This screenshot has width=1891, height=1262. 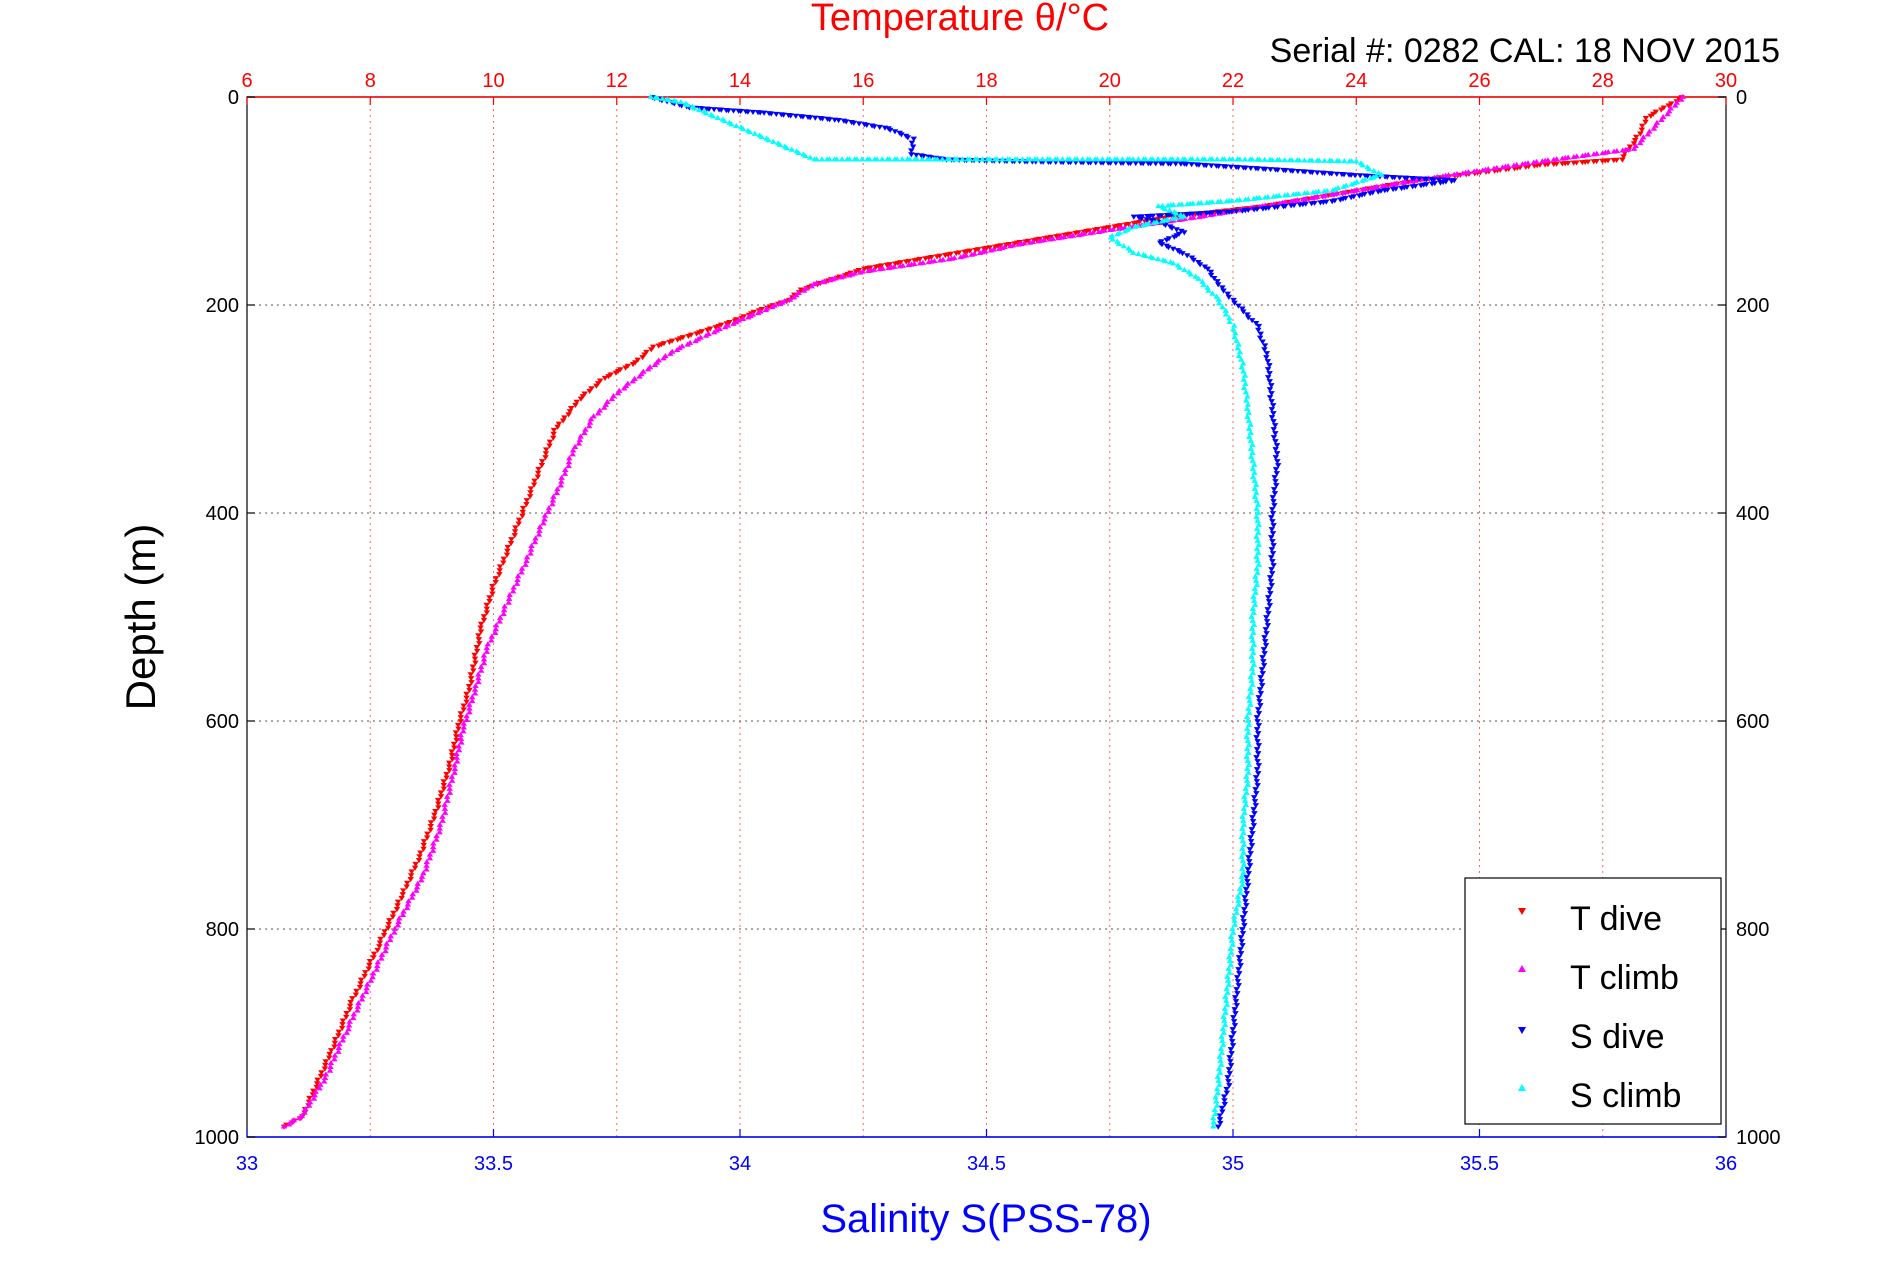 What do you see at coordinates (1522, 1087) in the screenshot?
I see `legend-marker-s-climb` at bounding box center [1522, 1087].